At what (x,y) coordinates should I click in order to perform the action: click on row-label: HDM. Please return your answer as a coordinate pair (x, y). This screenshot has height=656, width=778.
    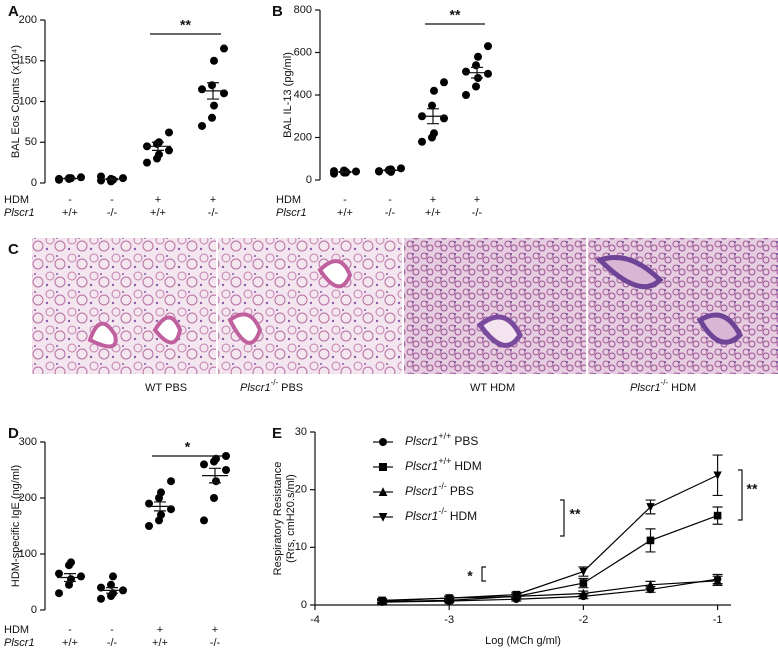
    Looking at the image, I should click on (16, 630).